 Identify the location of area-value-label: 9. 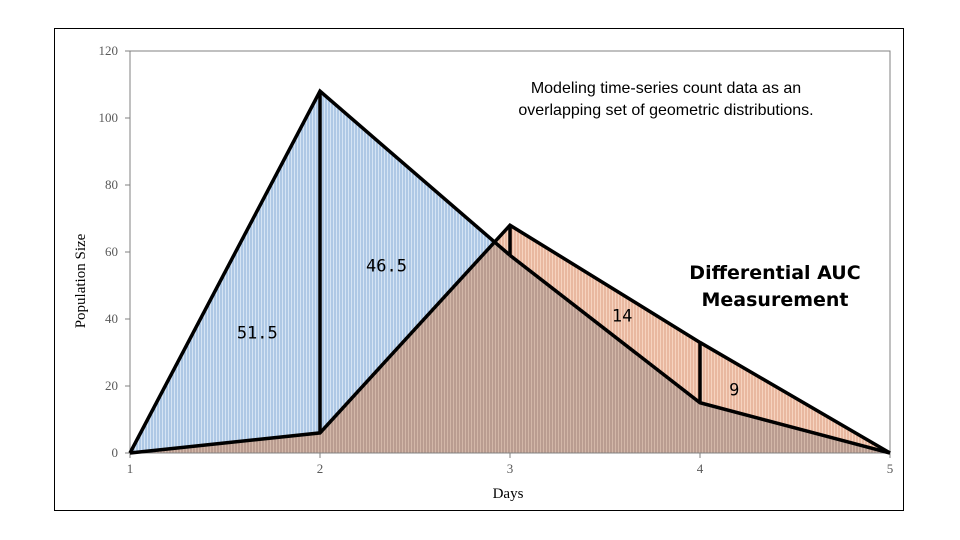
(734, 390).